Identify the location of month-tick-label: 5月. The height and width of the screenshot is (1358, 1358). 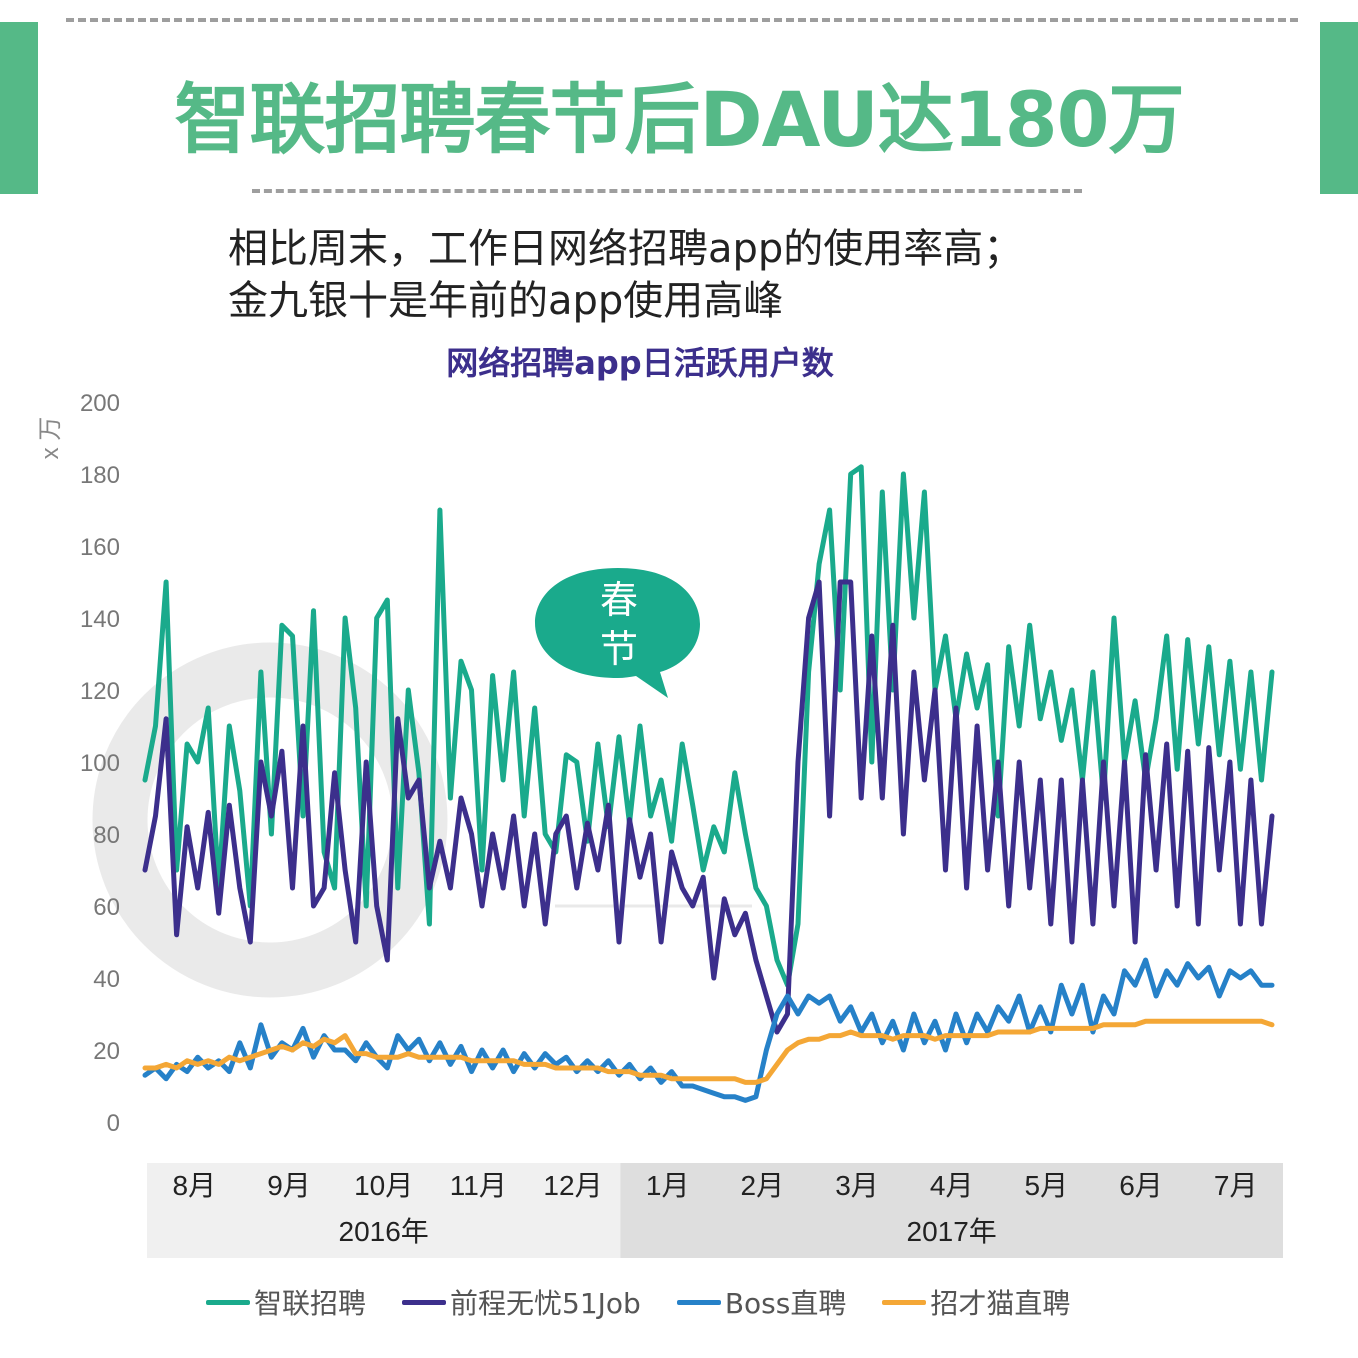
(1047, 1185).